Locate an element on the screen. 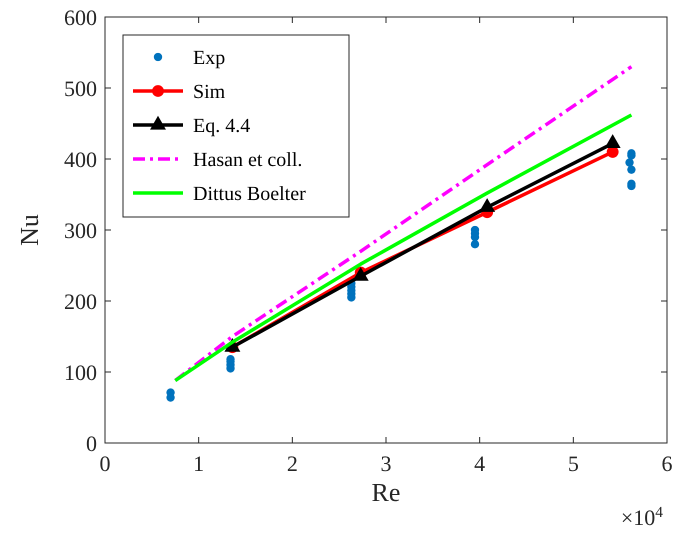 The height and width of the screenshot is (537, 683). y-tick-label: 500 is located at coordinates (80, 88).